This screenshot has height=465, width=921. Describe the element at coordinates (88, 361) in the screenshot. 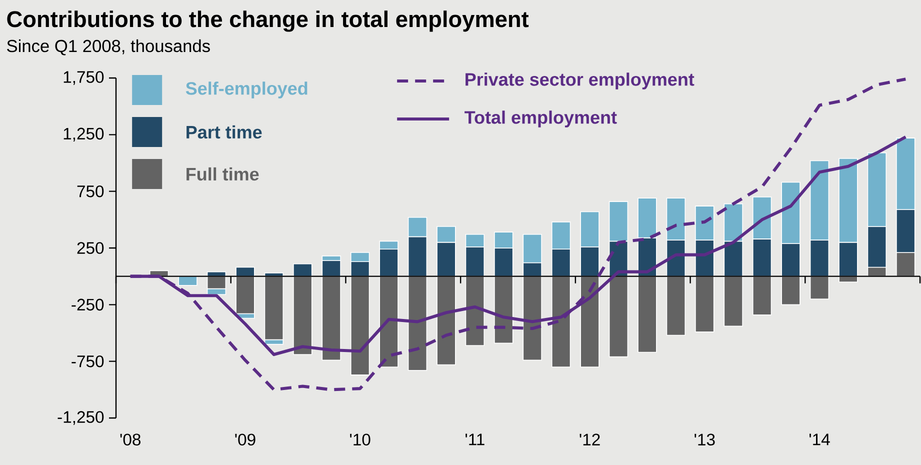

I see `y-tick-label: -750` at that location.